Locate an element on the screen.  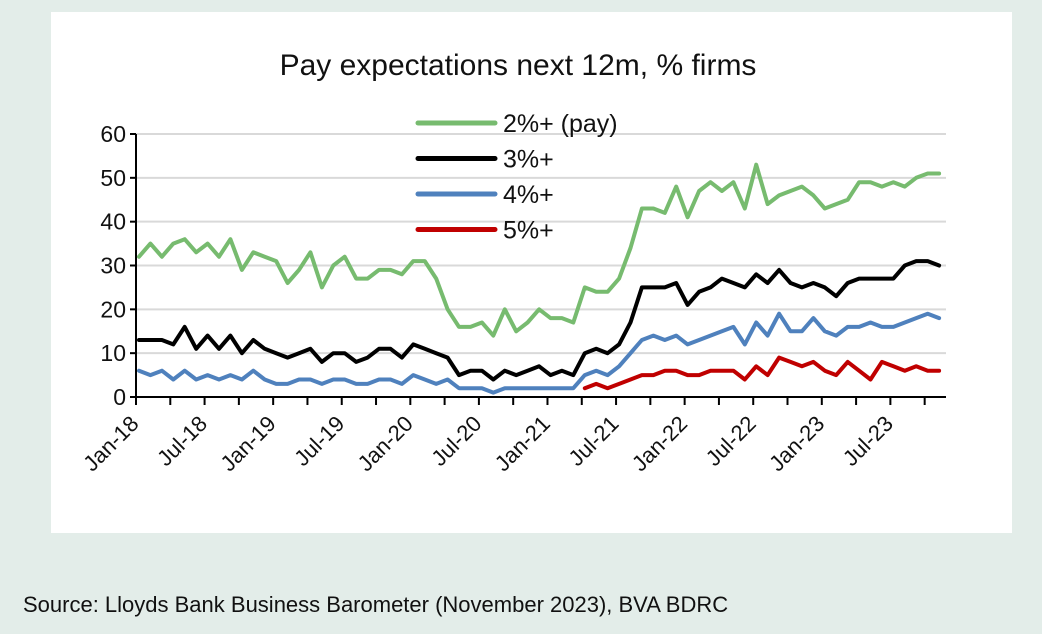
x-tick-label: Jul-19 is located at coordinates (319, 441).